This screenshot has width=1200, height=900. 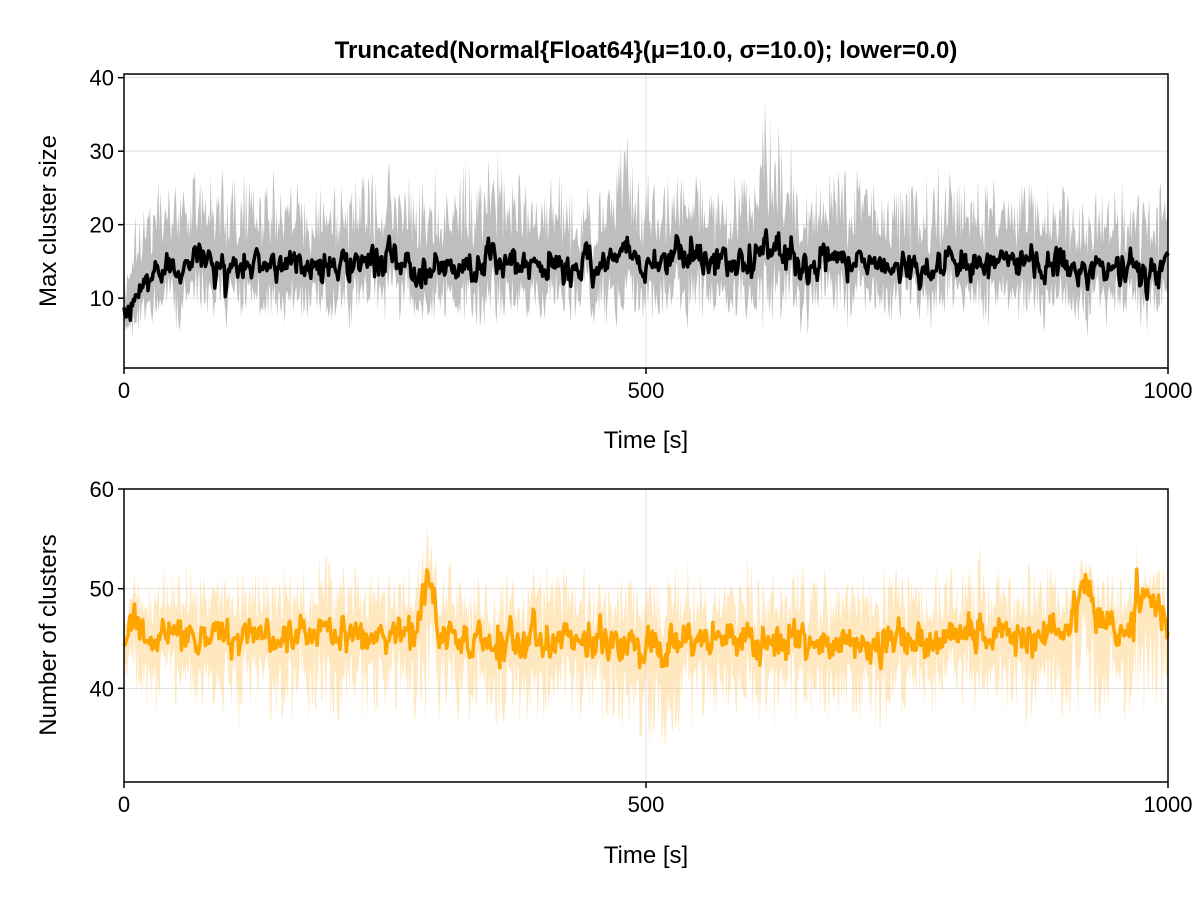 I want to click on y-tick-label: 60, so click(x=102, y=489).